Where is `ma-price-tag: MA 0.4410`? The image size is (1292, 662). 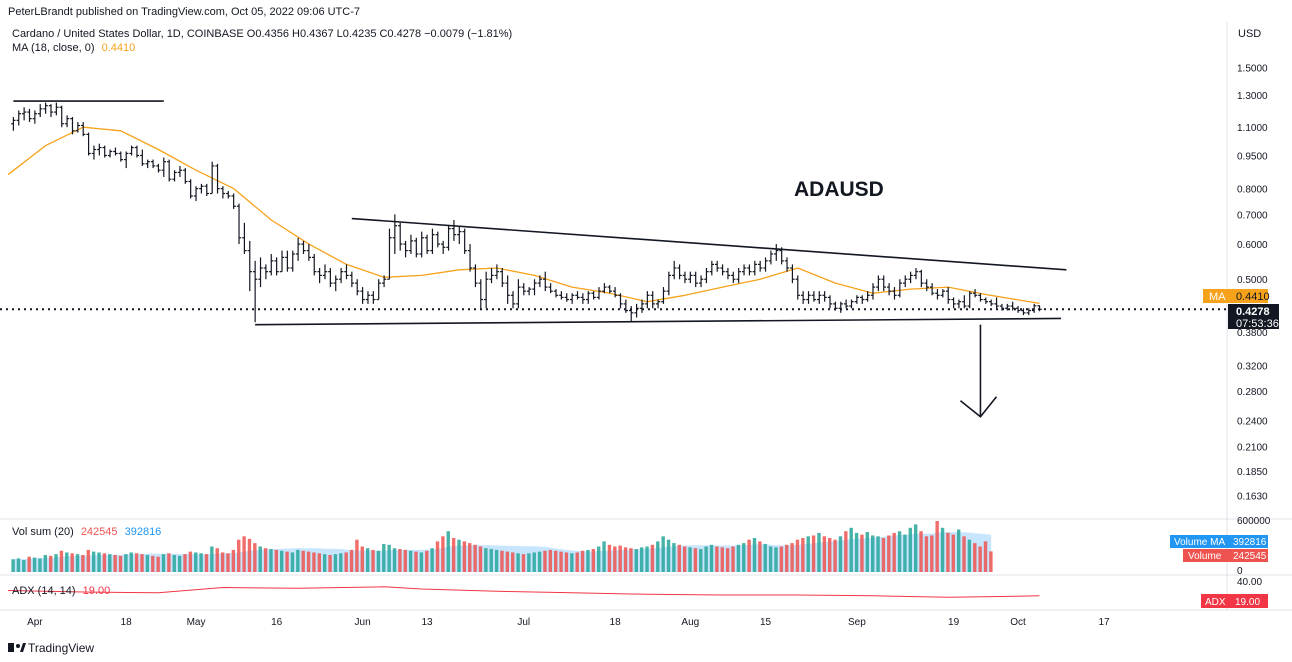
ma-price-tag: MA 0.4410 is located at coordinates (1236, 296).